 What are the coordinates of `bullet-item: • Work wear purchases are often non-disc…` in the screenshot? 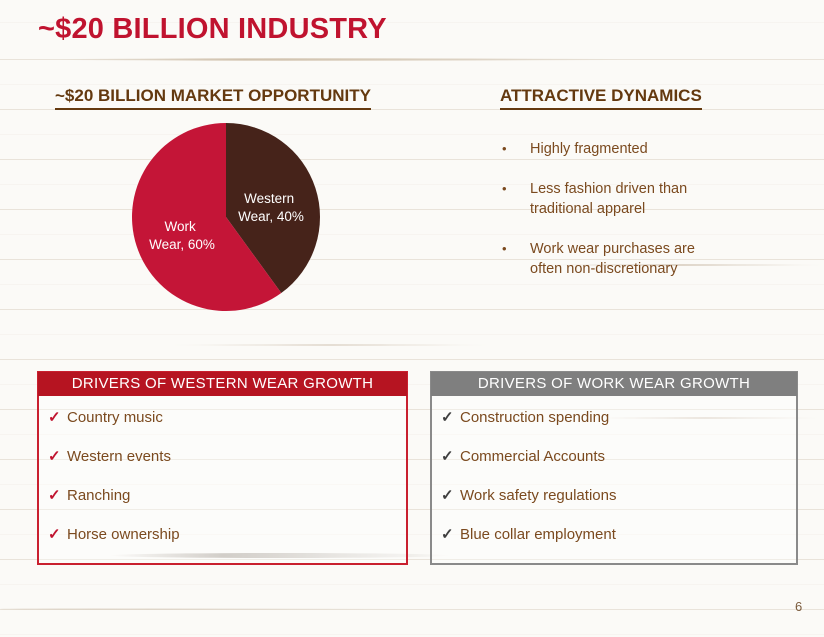 It's located at (609, 259).